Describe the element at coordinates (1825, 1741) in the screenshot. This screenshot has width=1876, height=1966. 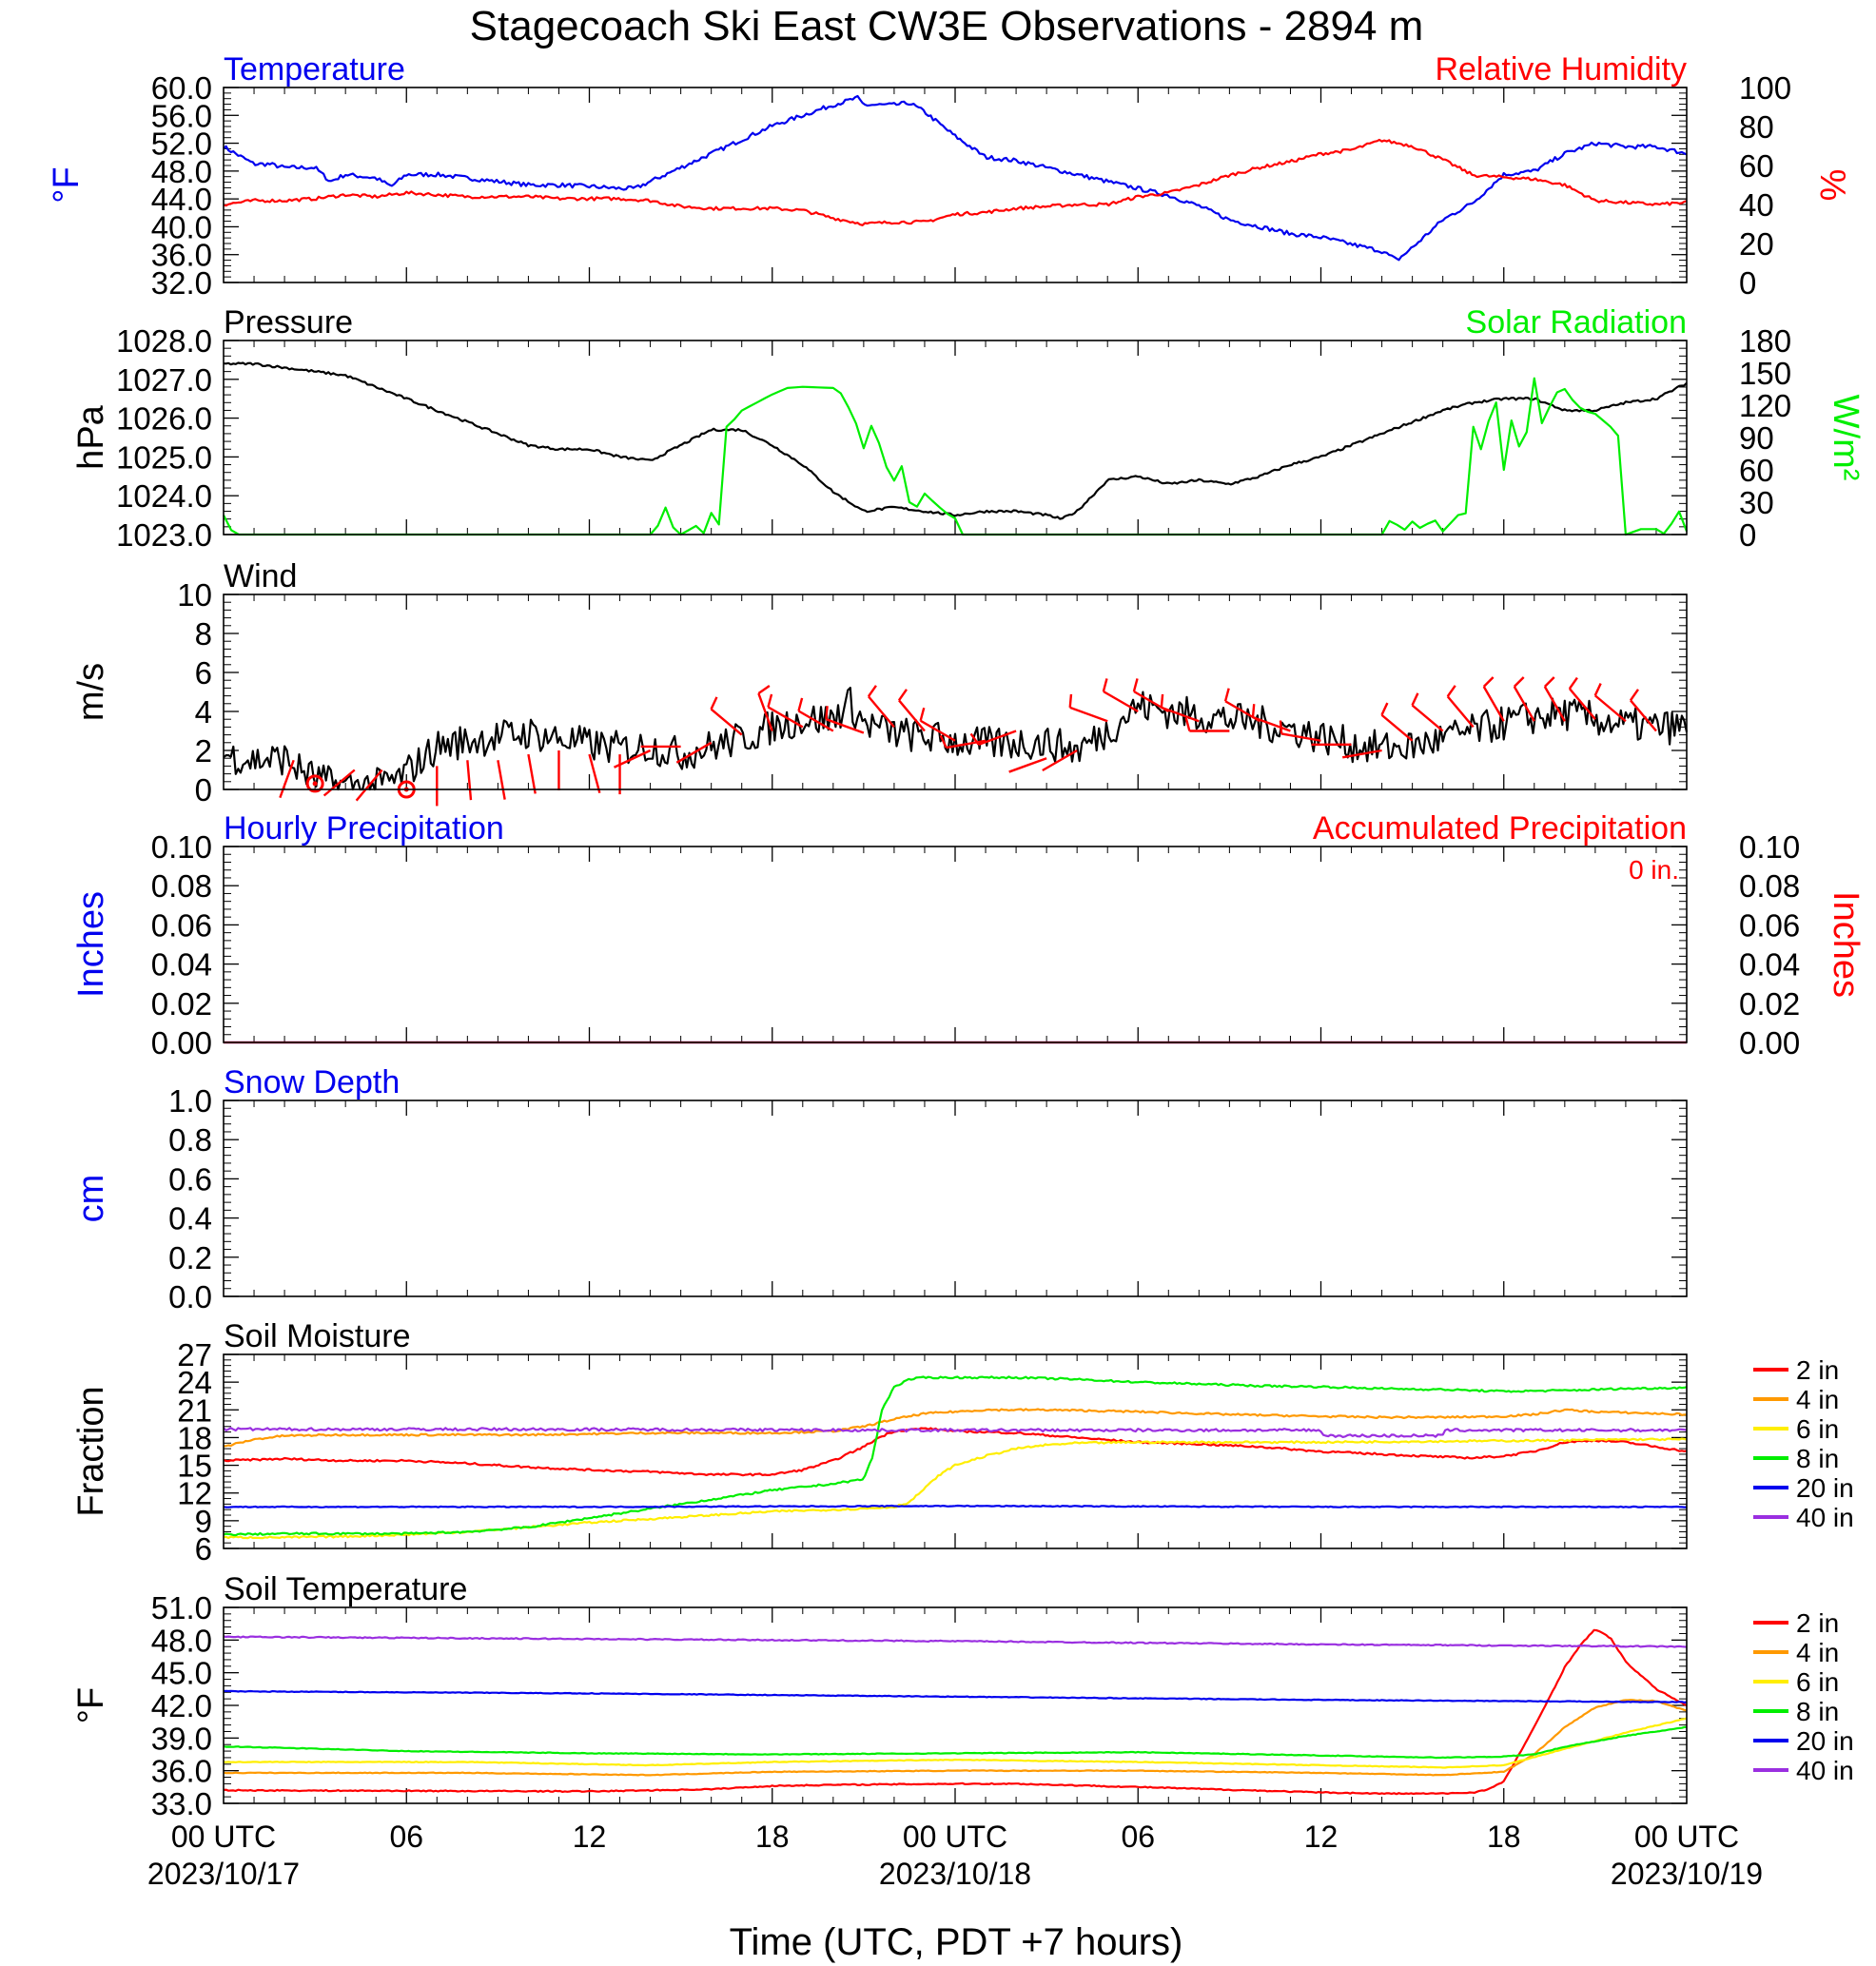
I see `legend-label: 20 in` at that location.